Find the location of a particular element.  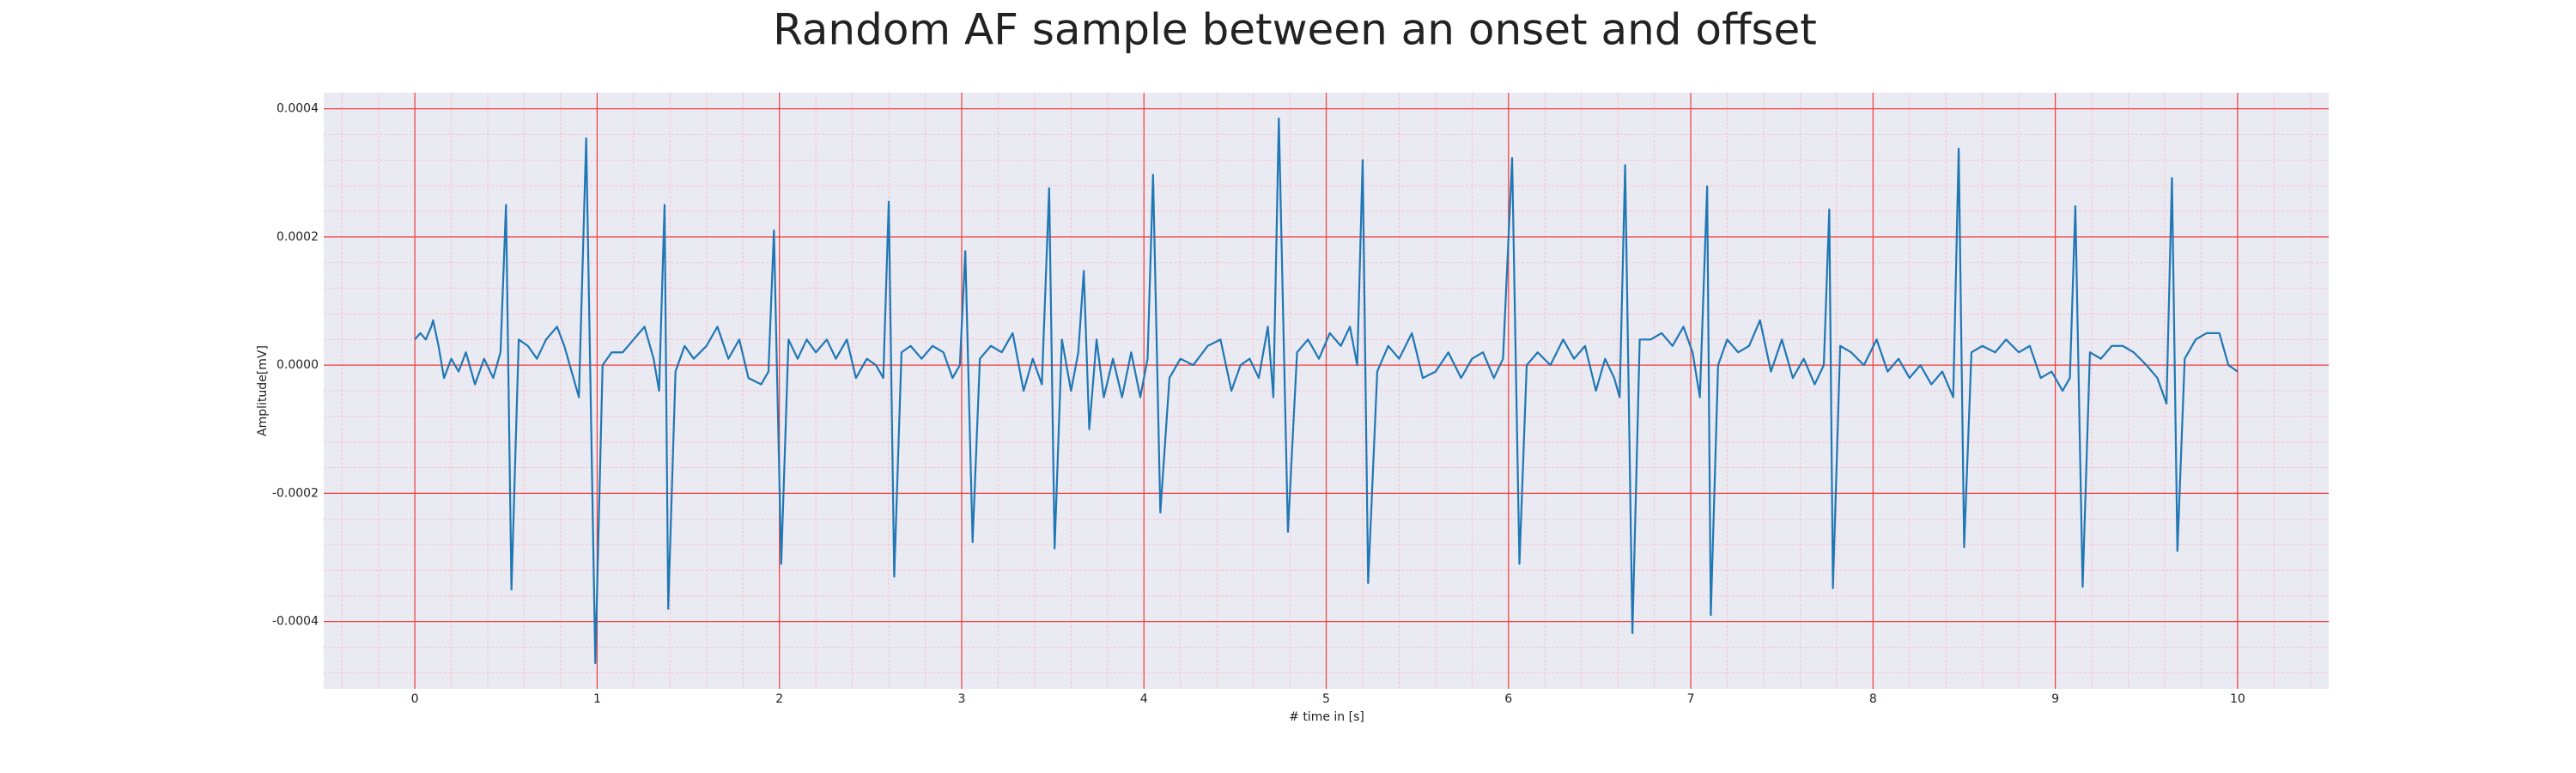

x-tick-label: 5 is located at coordinates (1326, 699).